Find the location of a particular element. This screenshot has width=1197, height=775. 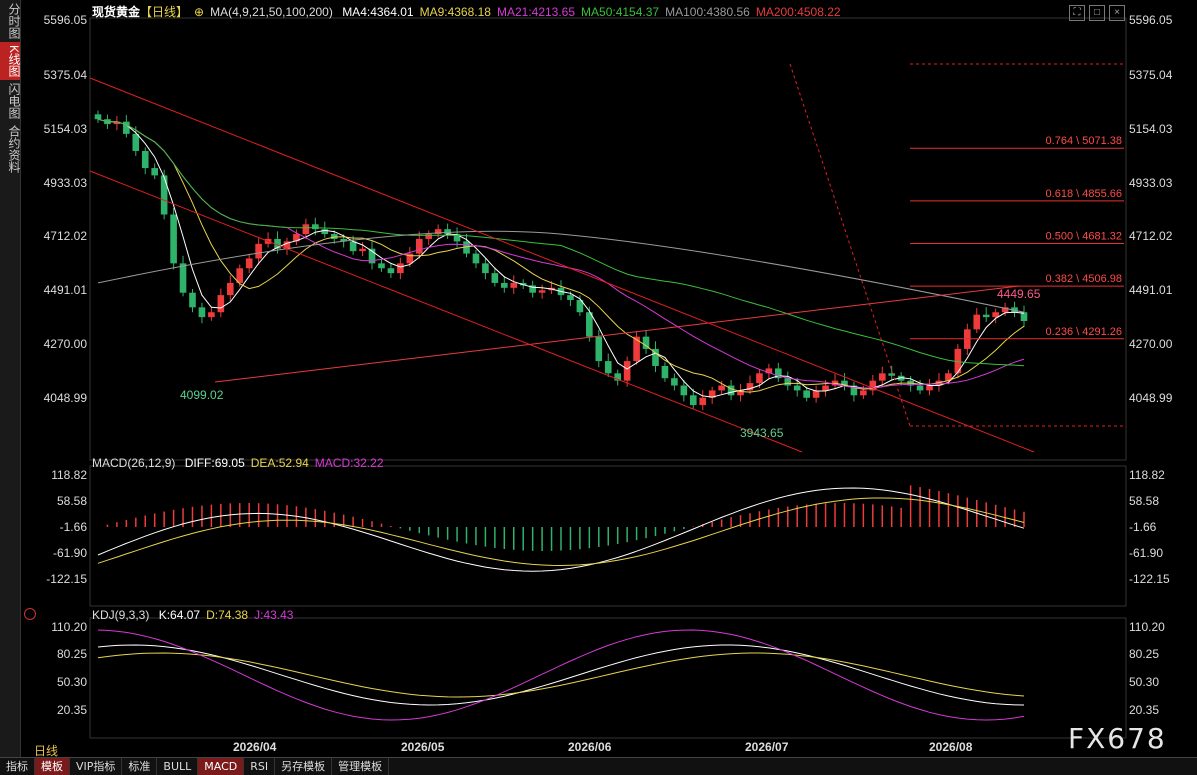

fib-level-label: 0.618 \ 4855.66 is located at coordinates (1084, 194).